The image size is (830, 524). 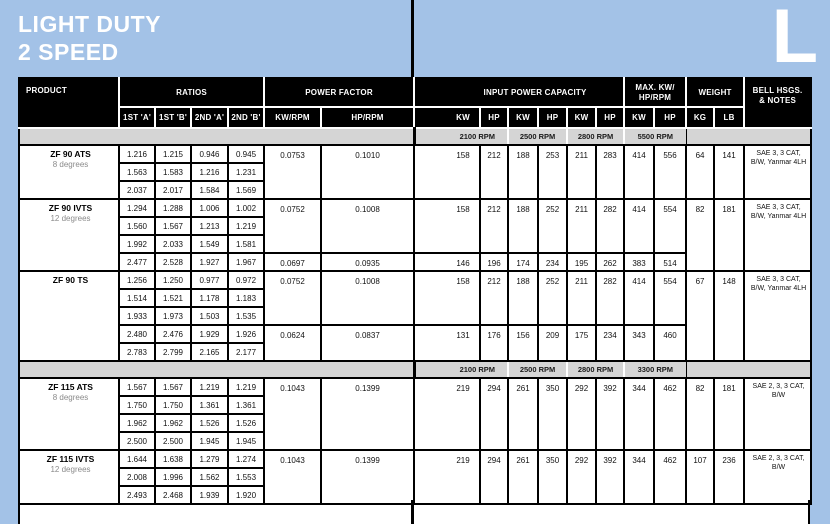 I want to click on product-name: ZF 90 TS, so click(x=70, y=280).